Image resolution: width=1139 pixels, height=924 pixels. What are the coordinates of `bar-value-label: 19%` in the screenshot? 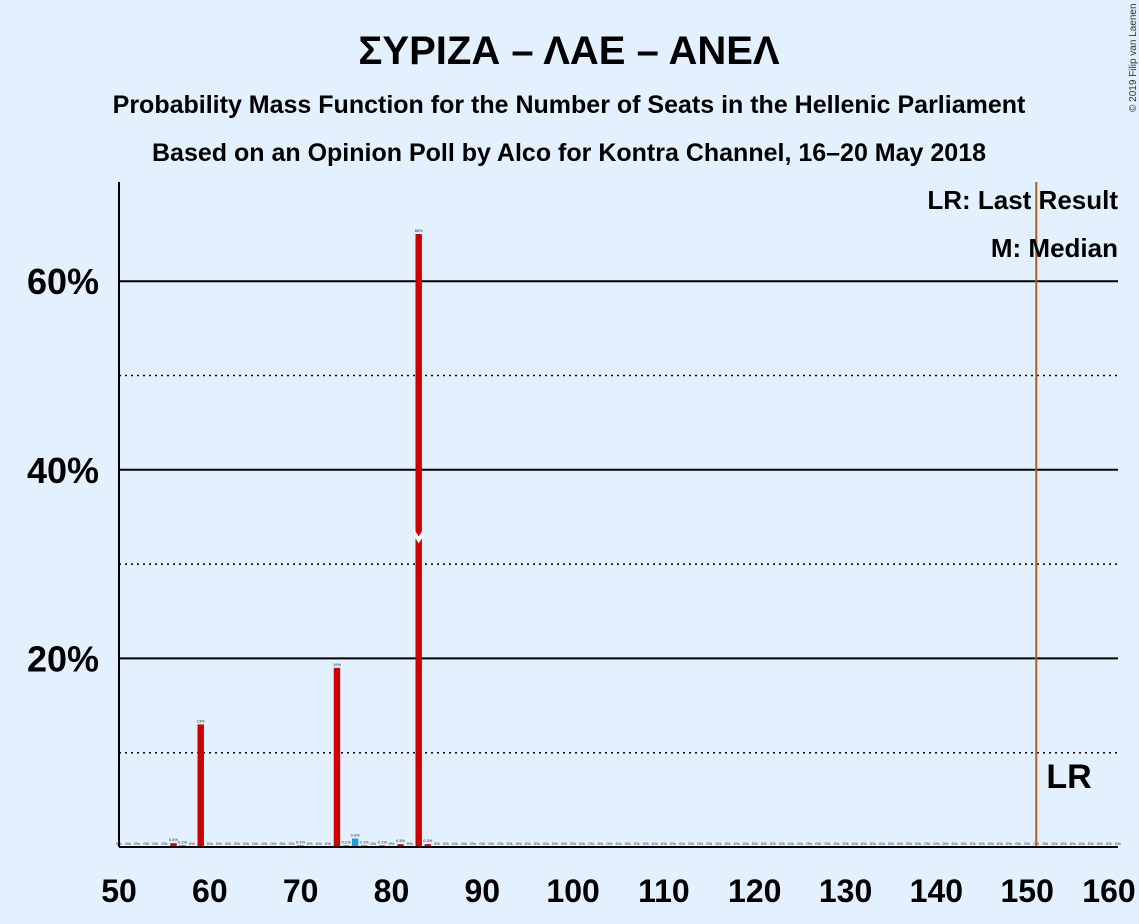 It's located at (337, 664).